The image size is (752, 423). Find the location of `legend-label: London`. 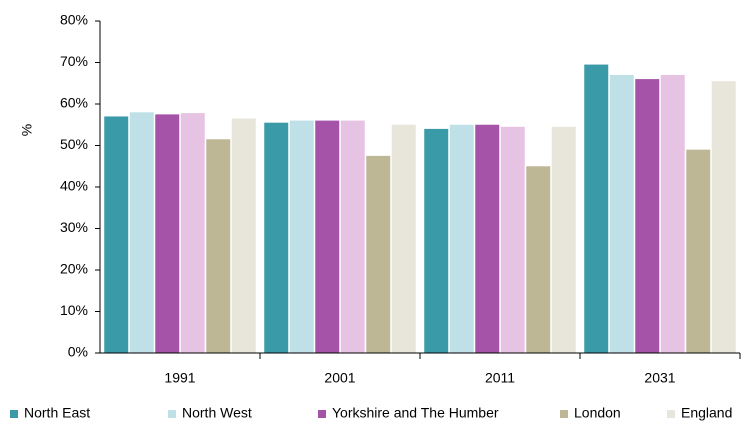

legend-label: London is located at coordinates (597, 413).